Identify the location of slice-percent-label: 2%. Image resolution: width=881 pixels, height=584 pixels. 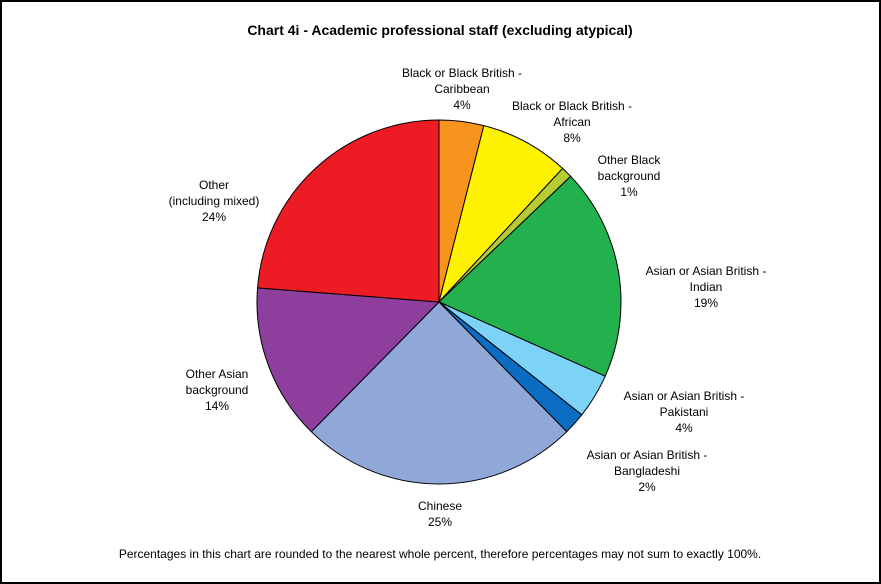
(647, 487).